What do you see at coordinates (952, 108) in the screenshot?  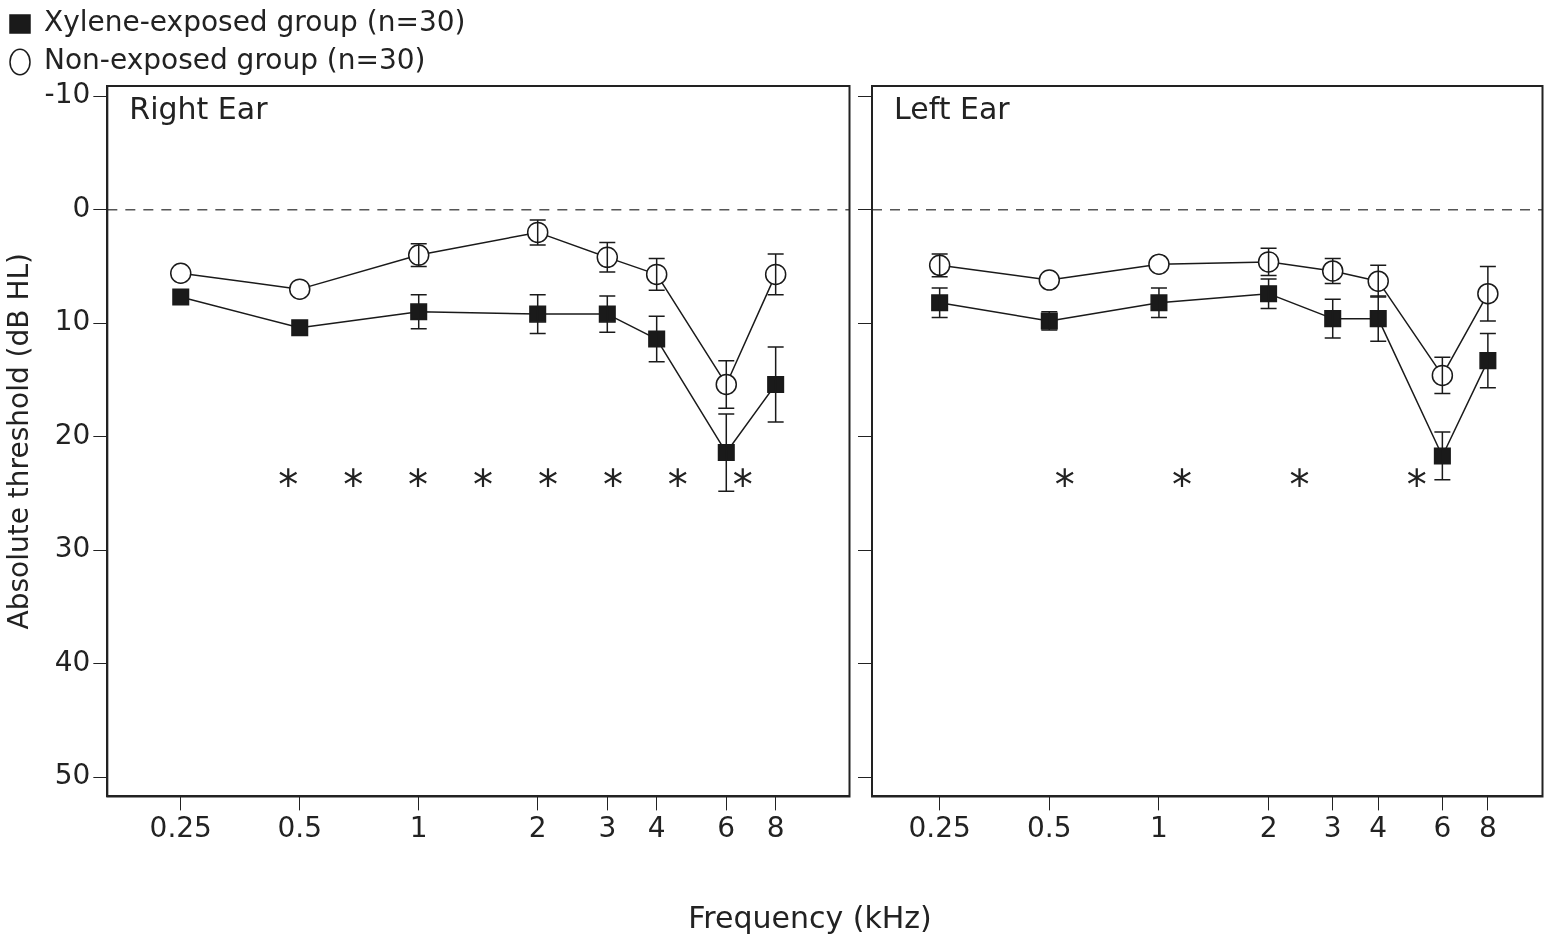 I see `chart-title: Left Ear` at bounding box center [952, 108].